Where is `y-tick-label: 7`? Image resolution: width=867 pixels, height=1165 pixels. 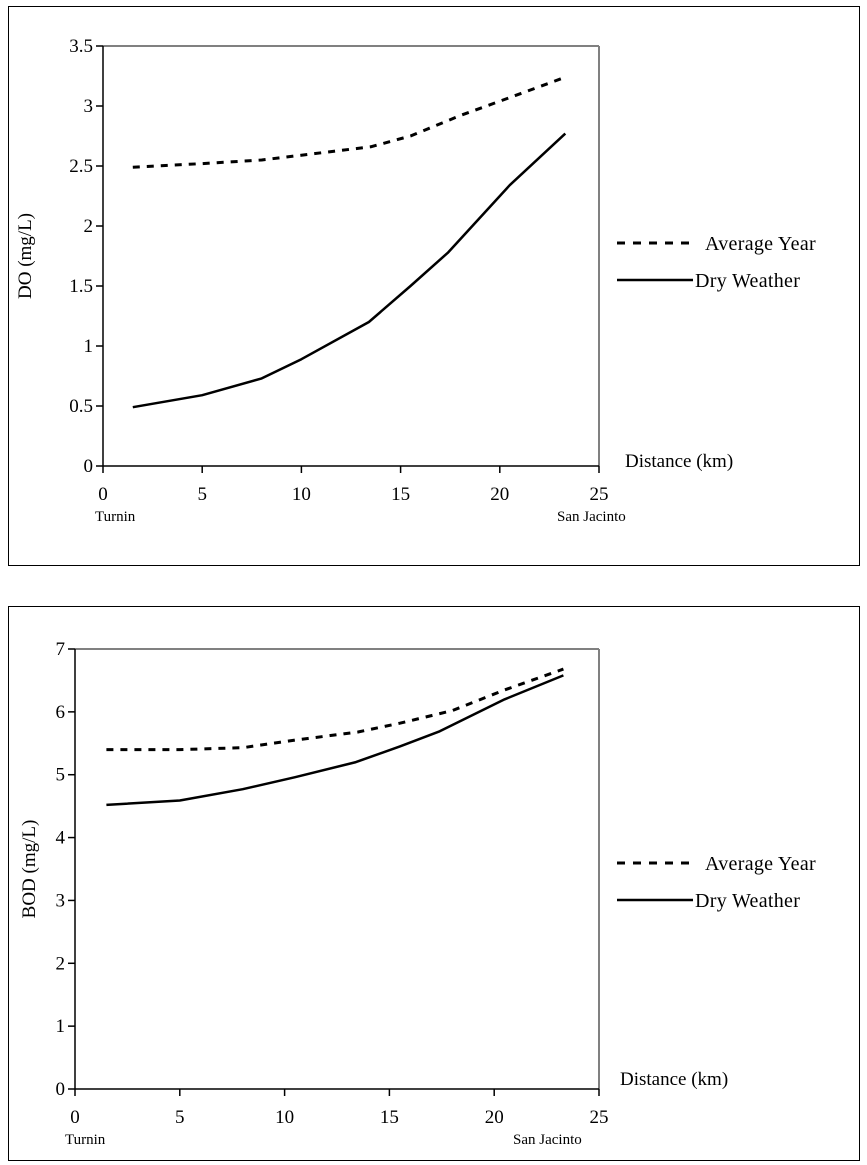
y-tick-label: 7 is located at coordinates (61, 649).